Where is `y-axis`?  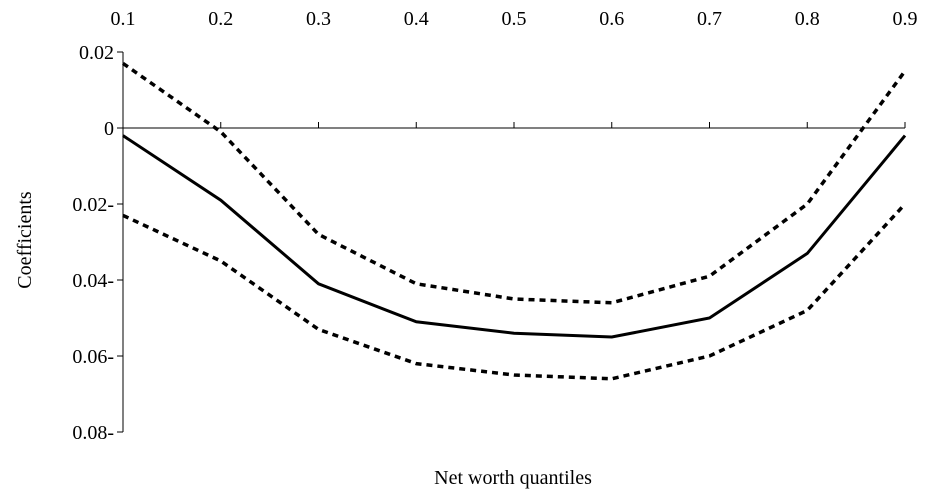 y-axis is located at coordinates (120, 242).